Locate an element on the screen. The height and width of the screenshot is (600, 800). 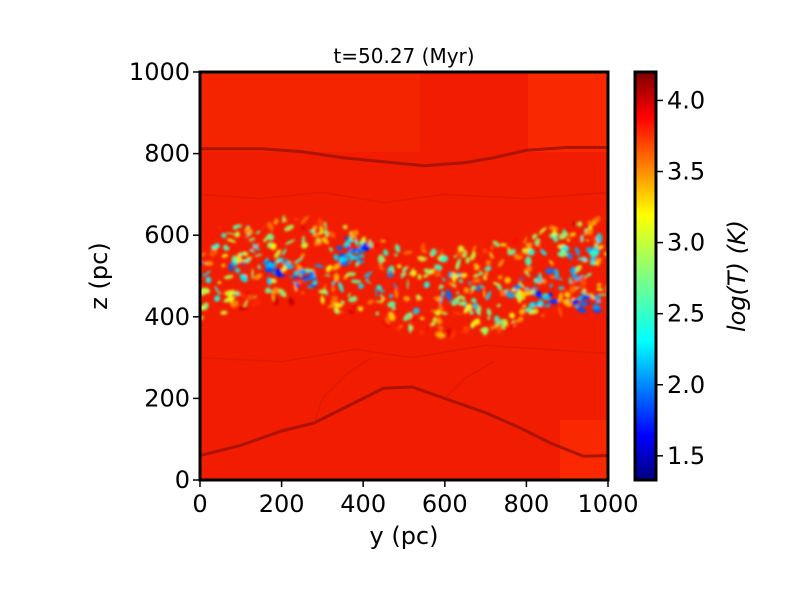
colorbar is located at coordinates (645, 276).